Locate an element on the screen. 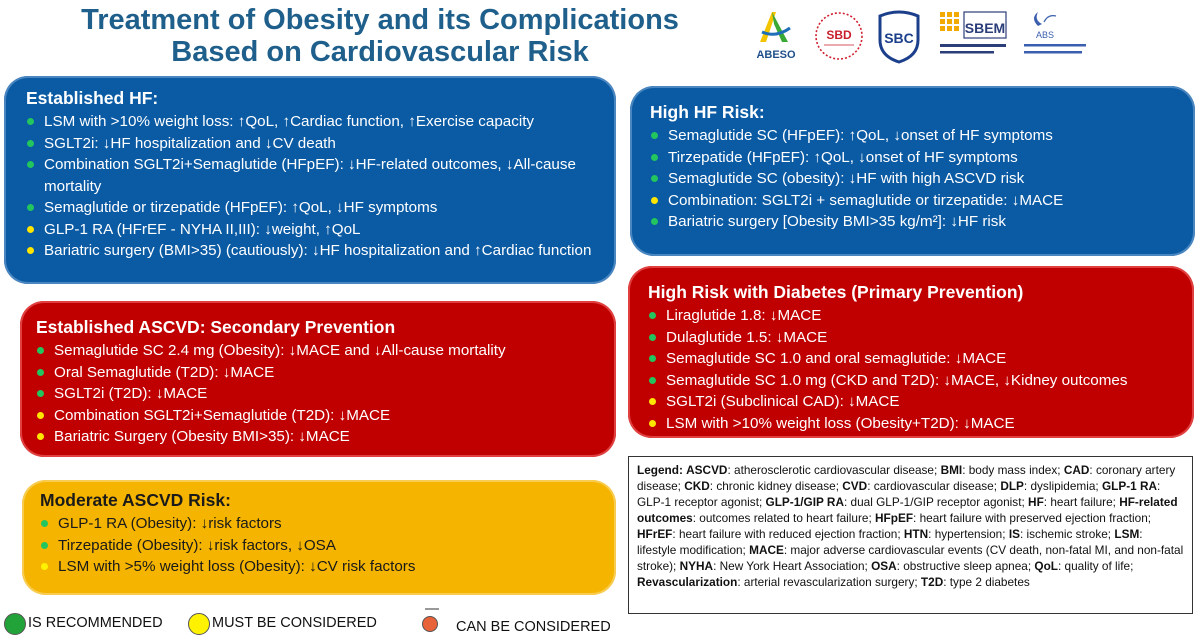 Image resolution: width=1200 pixels, height=643 pixels. legend-term: NYHA is located at coordinates (696, 566).